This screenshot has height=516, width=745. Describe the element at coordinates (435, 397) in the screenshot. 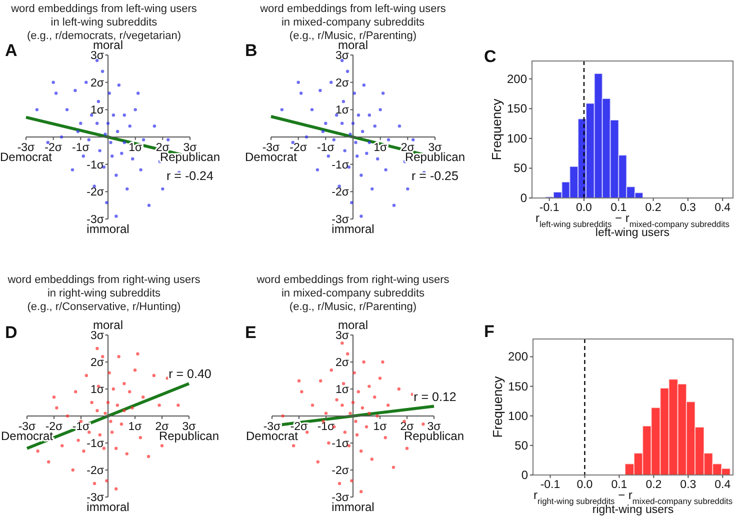

I see `annotation: r = 0.12` at that location.